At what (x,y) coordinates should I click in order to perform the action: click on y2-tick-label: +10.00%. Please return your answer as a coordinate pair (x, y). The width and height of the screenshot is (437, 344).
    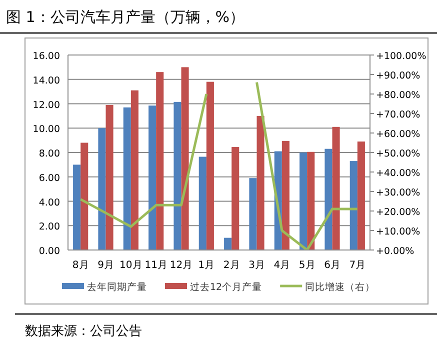
    Looking at the image, I should click on (398, 232).